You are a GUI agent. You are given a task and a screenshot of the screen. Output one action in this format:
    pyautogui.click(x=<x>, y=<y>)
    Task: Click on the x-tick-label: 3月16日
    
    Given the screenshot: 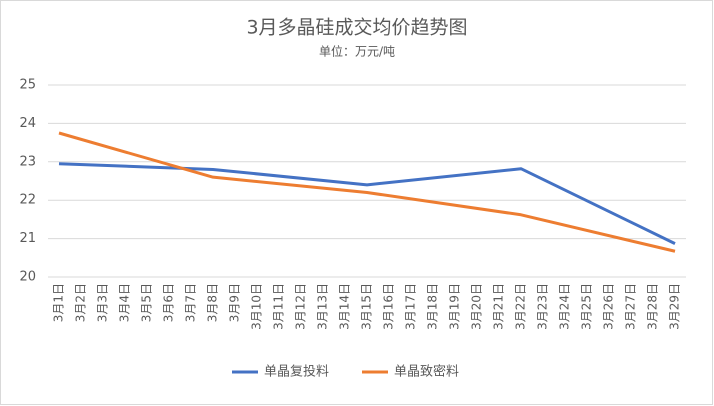 What is the action you would take?
    pyautogui.click(x=389, y=306)
    